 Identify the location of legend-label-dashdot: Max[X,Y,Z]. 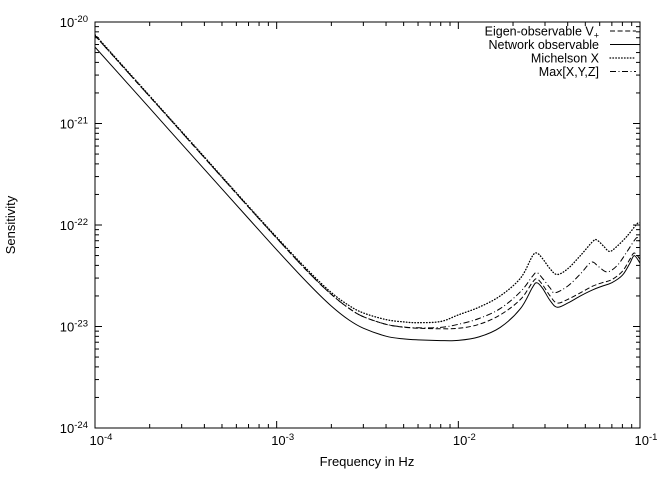
(569, 72).